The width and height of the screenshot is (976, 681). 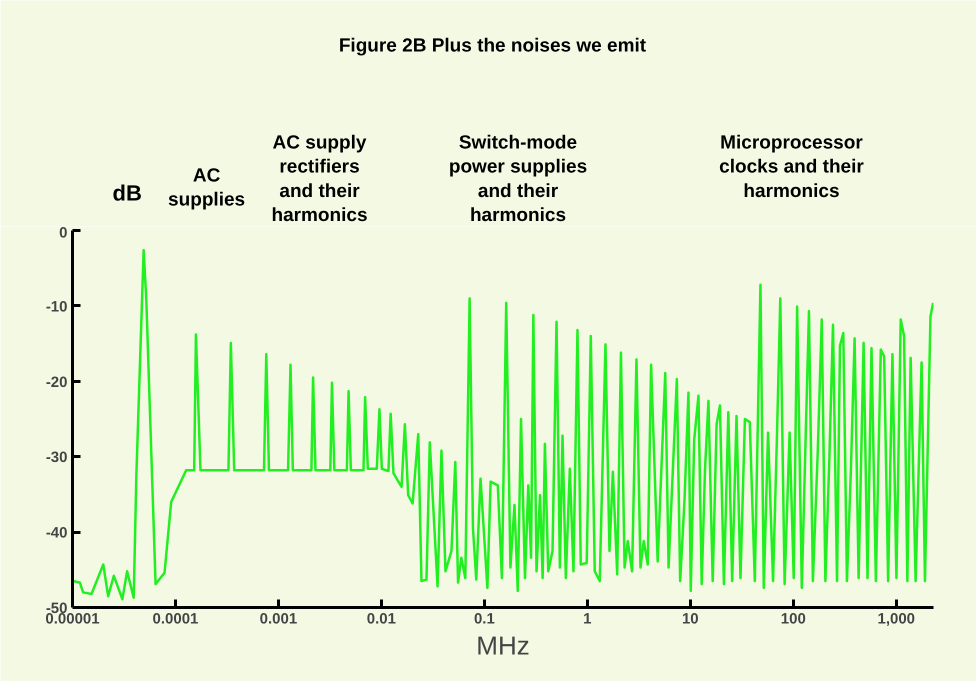 What do you see at coordinates (484, 619) in the screenshot?
I see `x-tick-label: 0.1` at bounding box center [484, 619].